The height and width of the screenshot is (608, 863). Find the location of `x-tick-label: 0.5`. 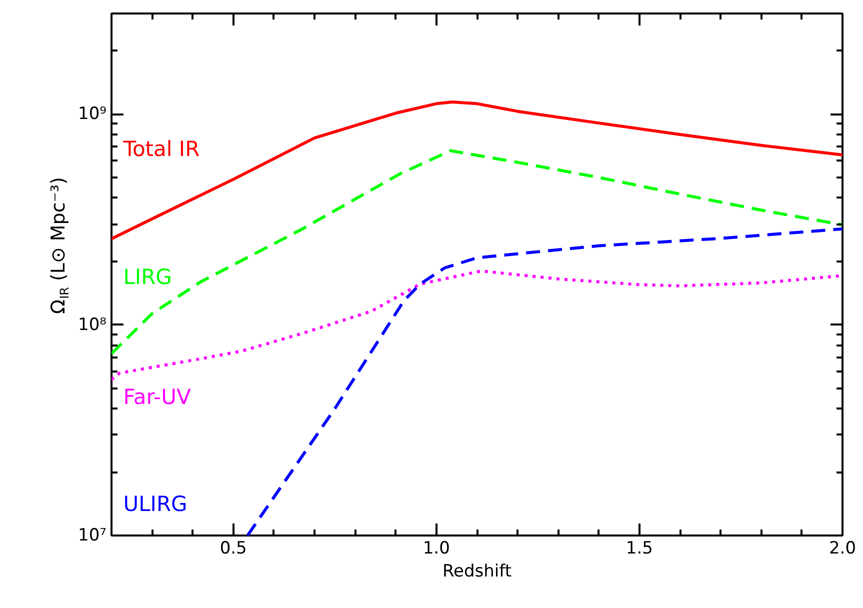

x-tick-label: 0.5 is located at coordinates (233, 548).